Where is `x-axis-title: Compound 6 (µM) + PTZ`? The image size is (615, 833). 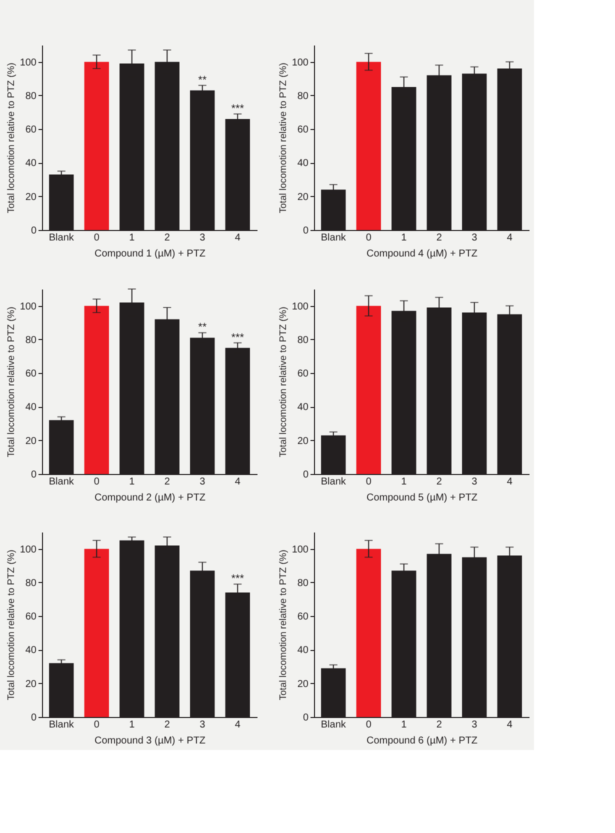 x-axis-title: Compound 6 (µM) + PTZ is located at coordinates (422, 741).